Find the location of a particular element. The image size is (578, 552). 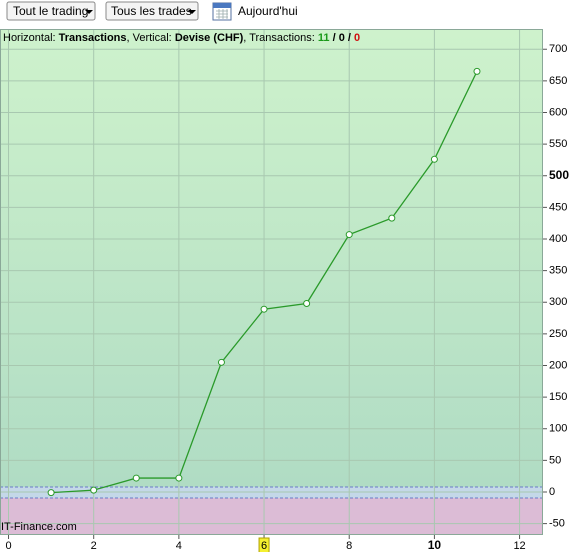

y-tick-label: 200 is located at coordinates (558, 365).